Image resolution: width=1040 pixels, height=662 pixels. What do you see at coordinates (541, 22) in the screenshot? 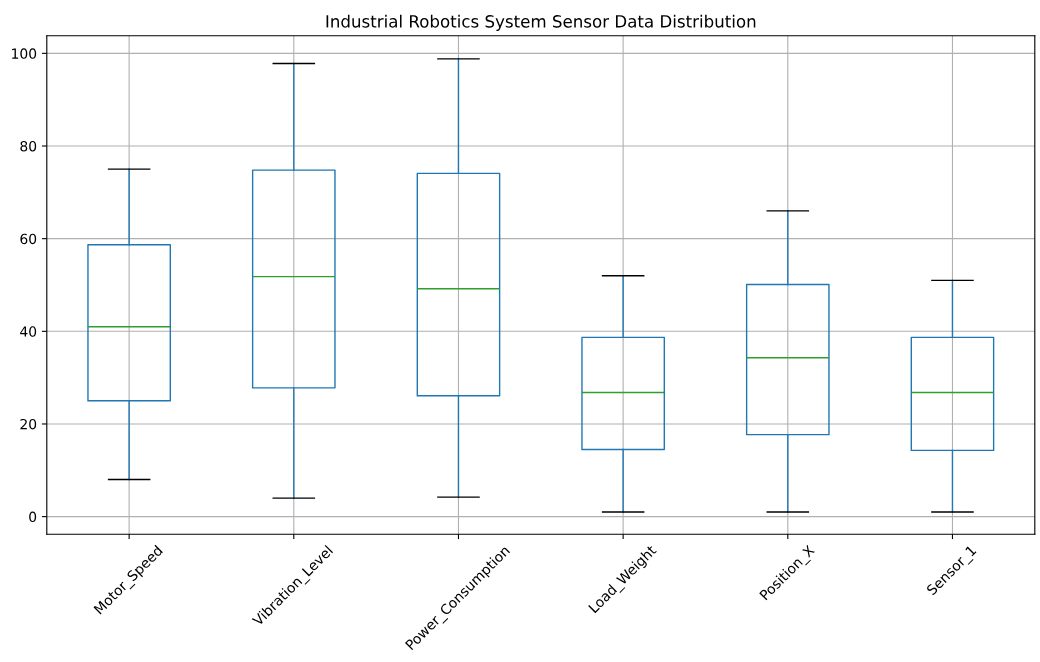
I see `chart-title: Industrial Robotics System Sensor Data Distribution` at bounding box center [541, 22].